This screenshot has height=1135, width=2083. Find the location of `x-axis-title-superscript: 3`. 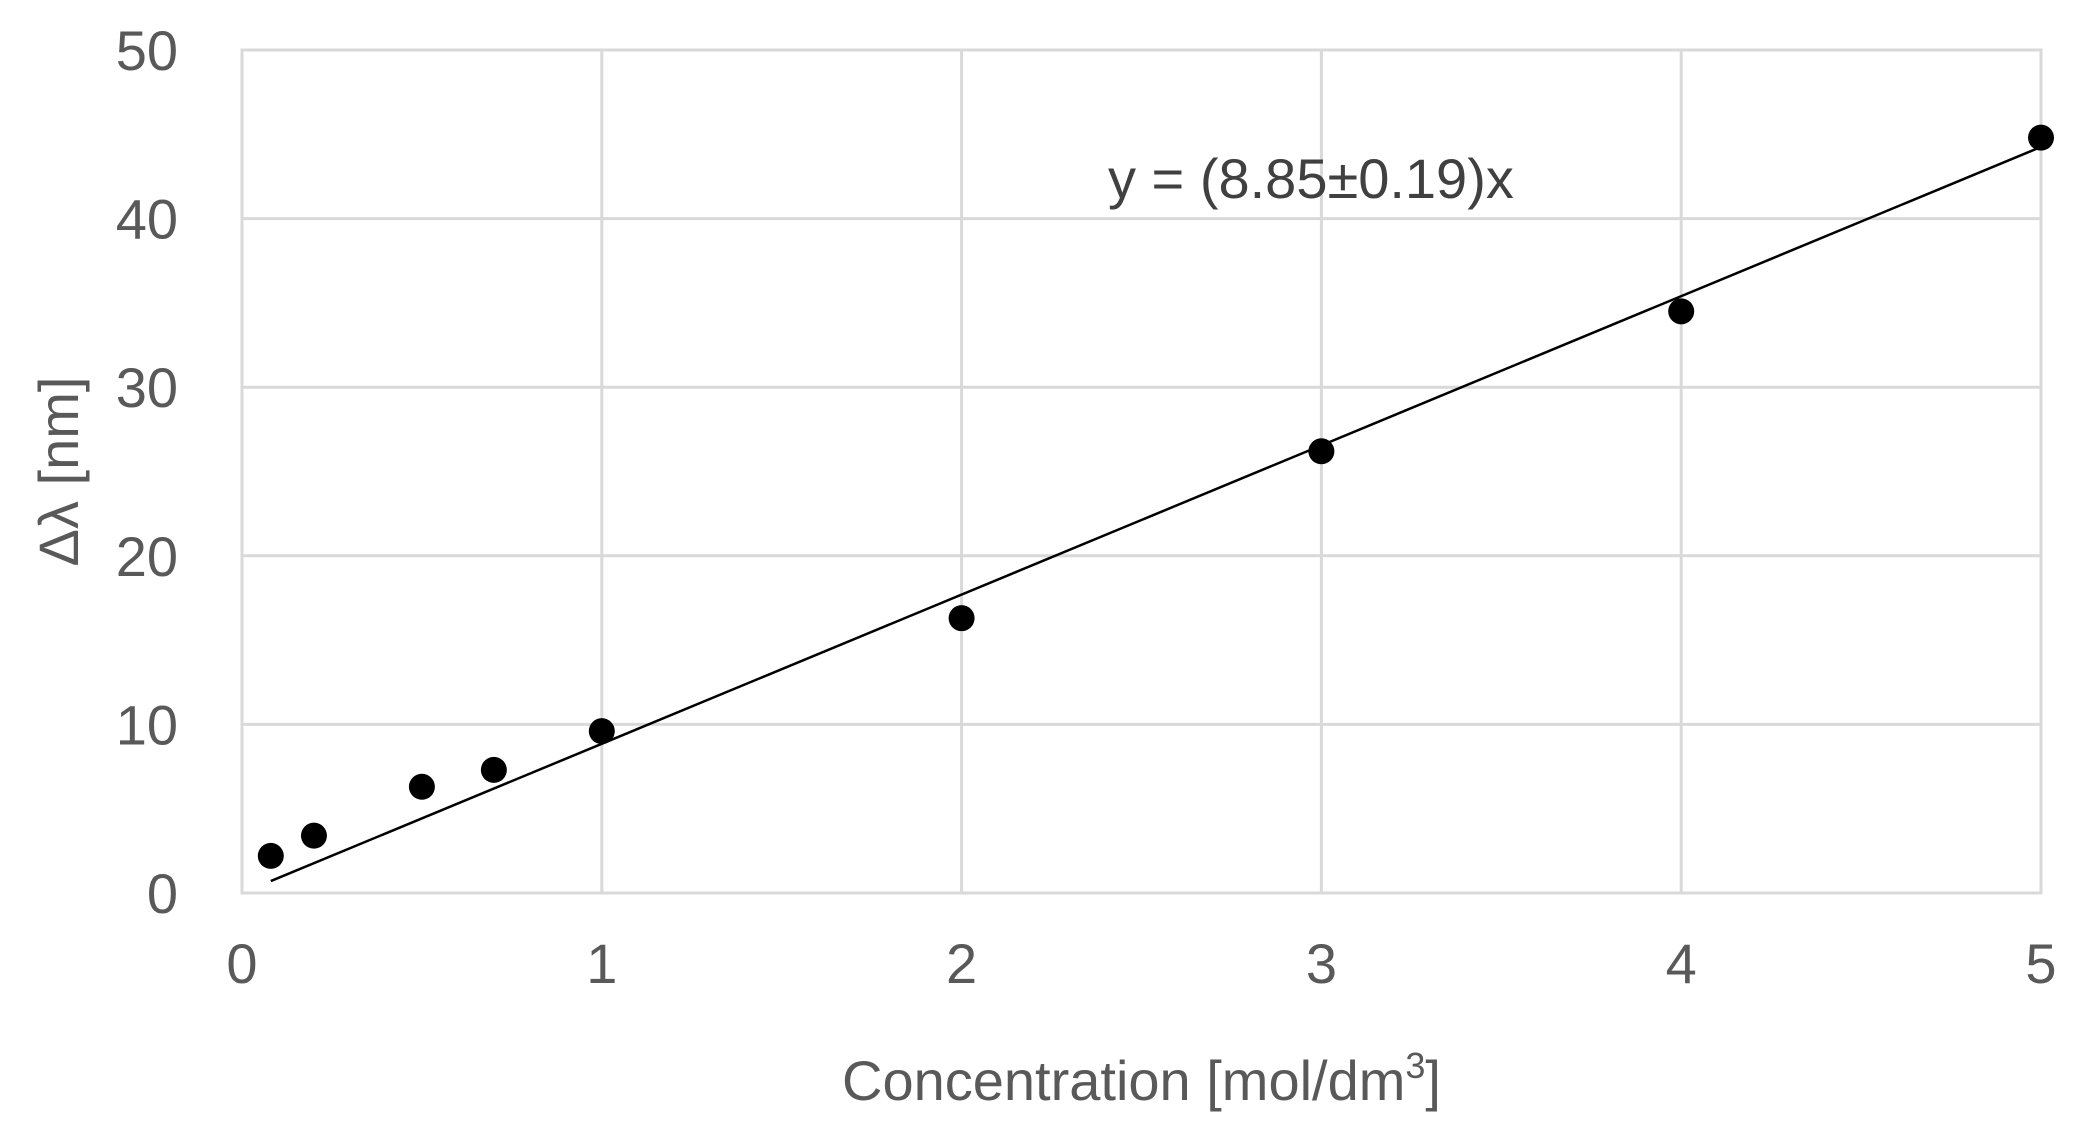

x-axis-title-superscript: 3 is located at coordinates (1415, 1065).